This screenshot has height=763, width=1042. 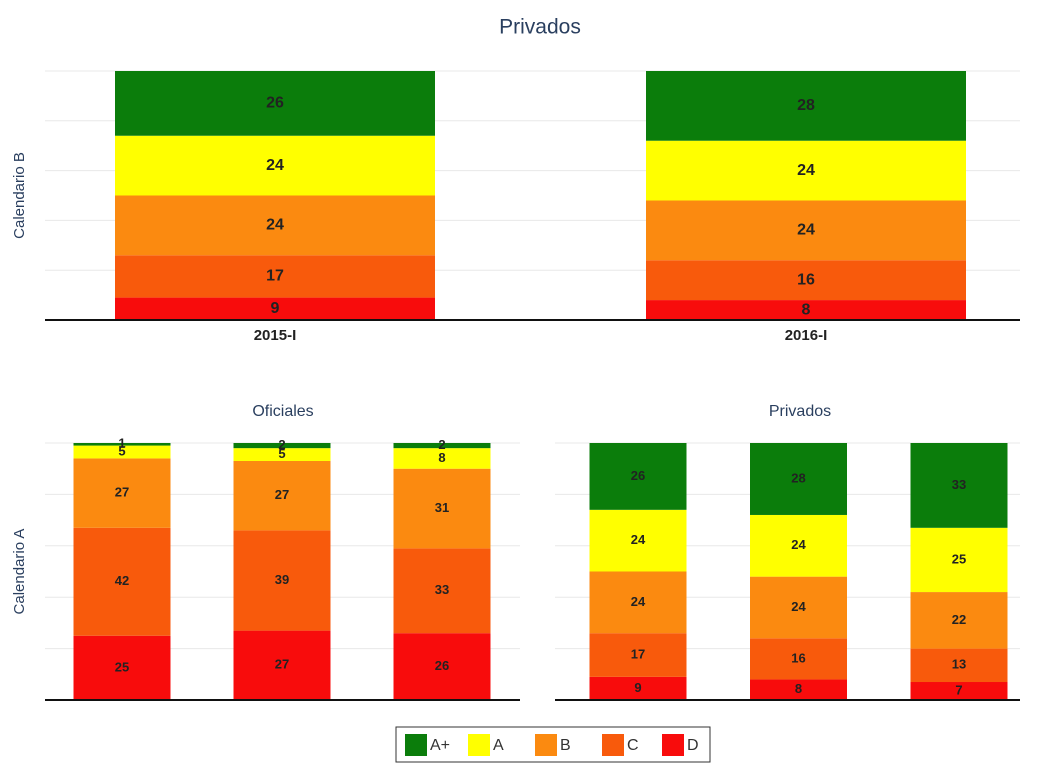 I want to click on value-label: 31, so click(x=442, y=507).